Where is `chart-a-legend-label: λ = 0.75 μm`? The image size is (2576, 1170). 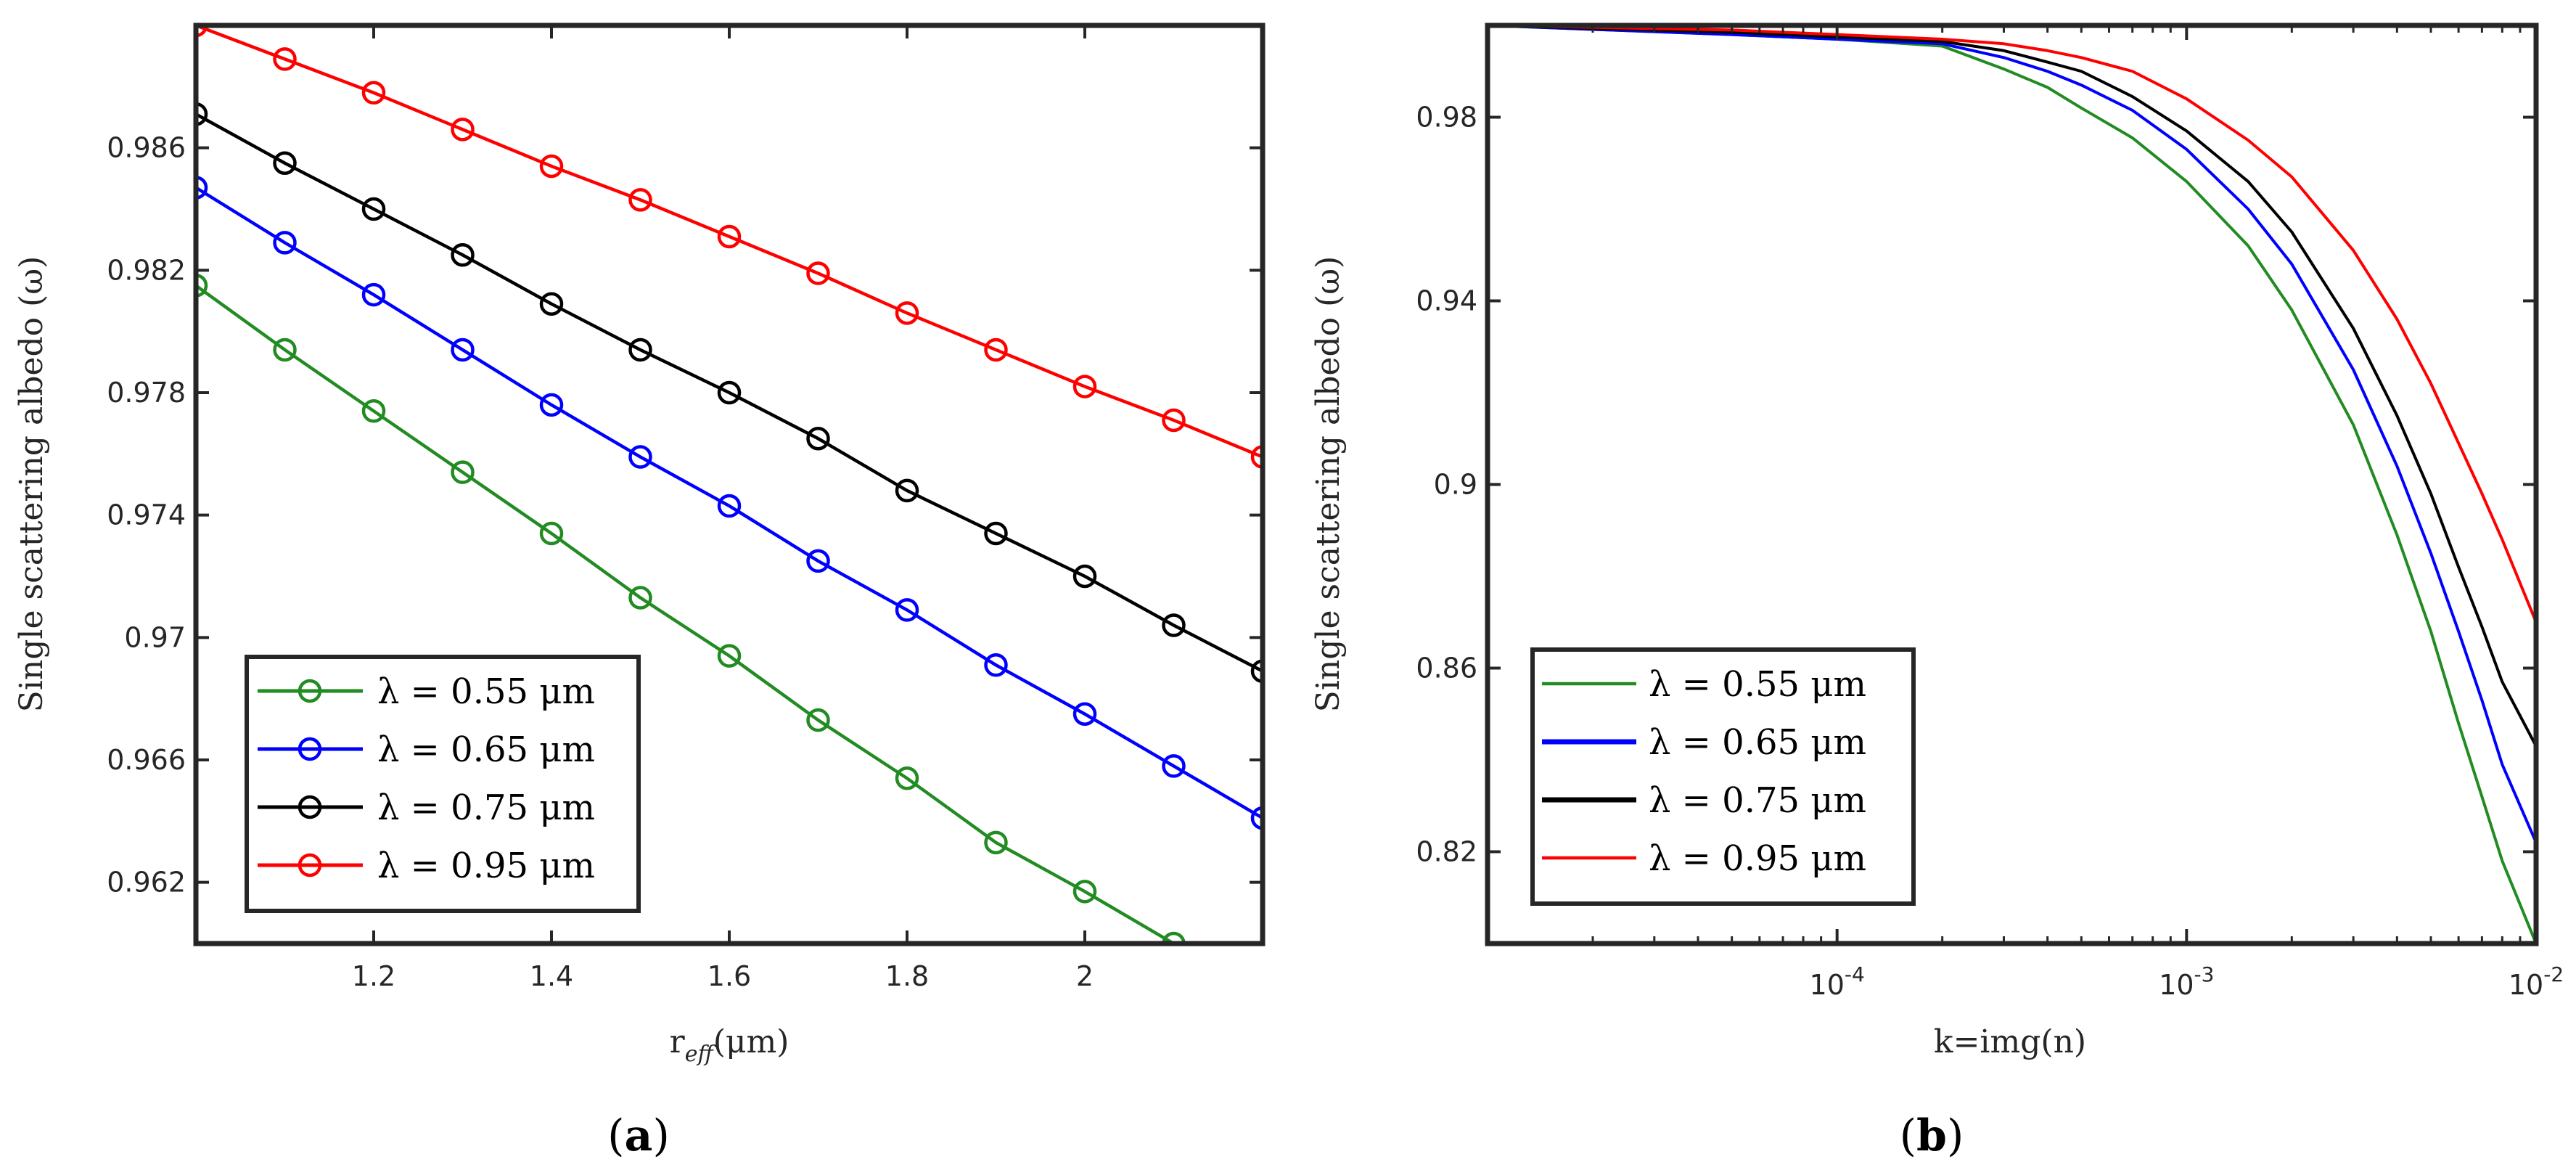
chart-a-legend-label: λ = 0.75 μm is located at coordinates (486, 808).